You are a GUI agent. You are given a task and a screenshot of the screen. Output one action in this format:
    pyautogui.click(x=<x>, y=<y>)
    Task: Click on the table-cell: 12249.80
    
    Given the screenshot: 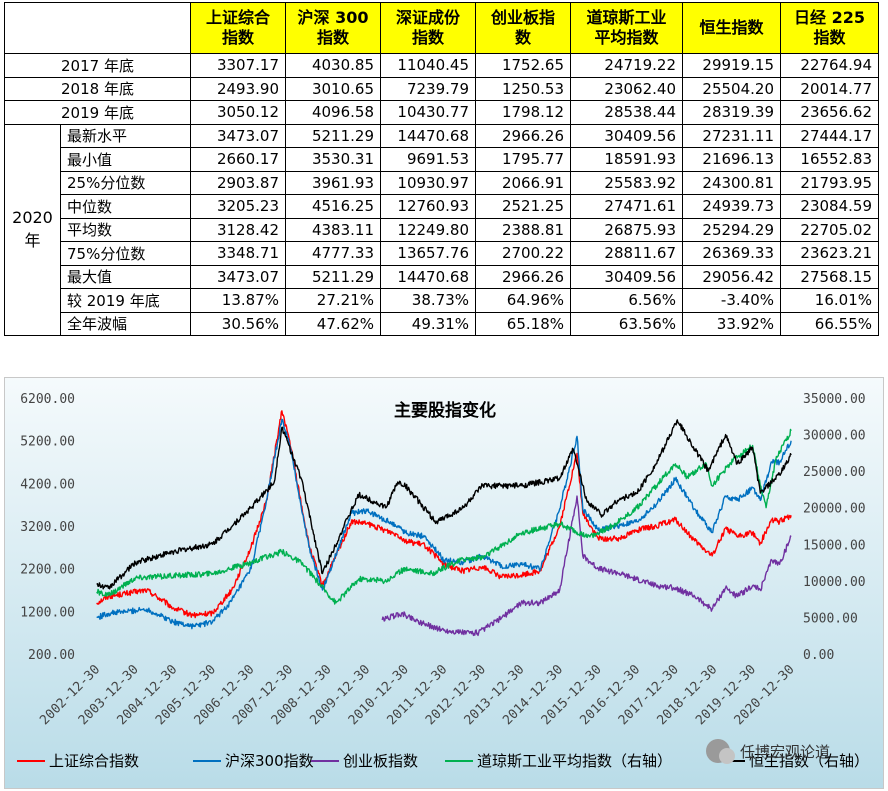 What is the action you would take?
    pyautogui.click(x=428, y=229)
    